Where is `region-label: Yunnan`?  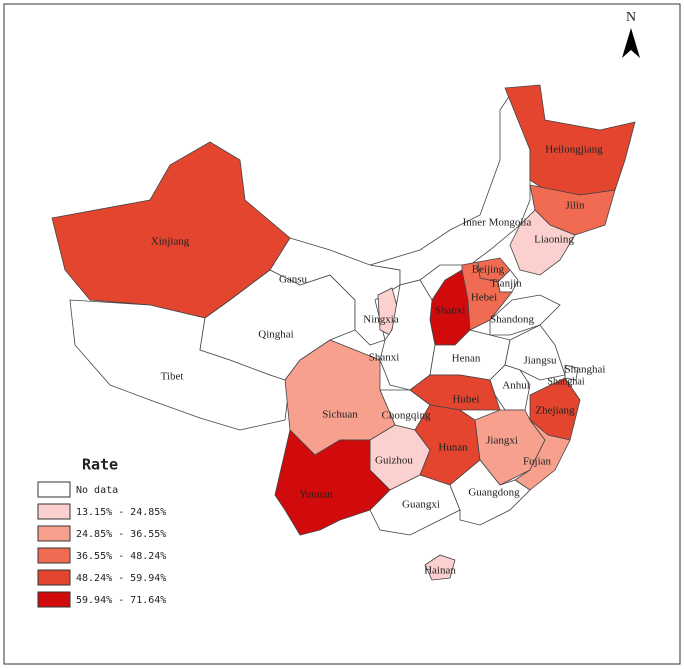
region-label: Yunnan is located at coordinates (316, 495).